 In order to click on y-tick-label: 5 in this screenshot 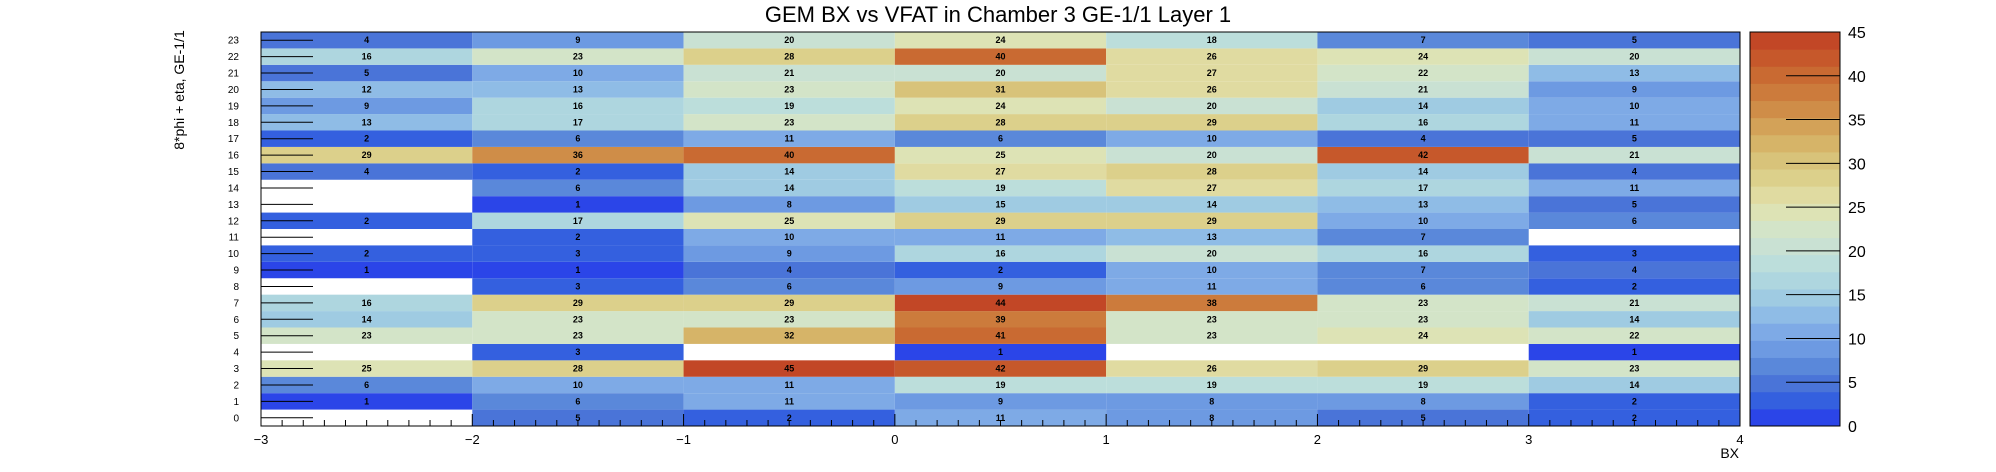, I will do `click(236, 336)`.